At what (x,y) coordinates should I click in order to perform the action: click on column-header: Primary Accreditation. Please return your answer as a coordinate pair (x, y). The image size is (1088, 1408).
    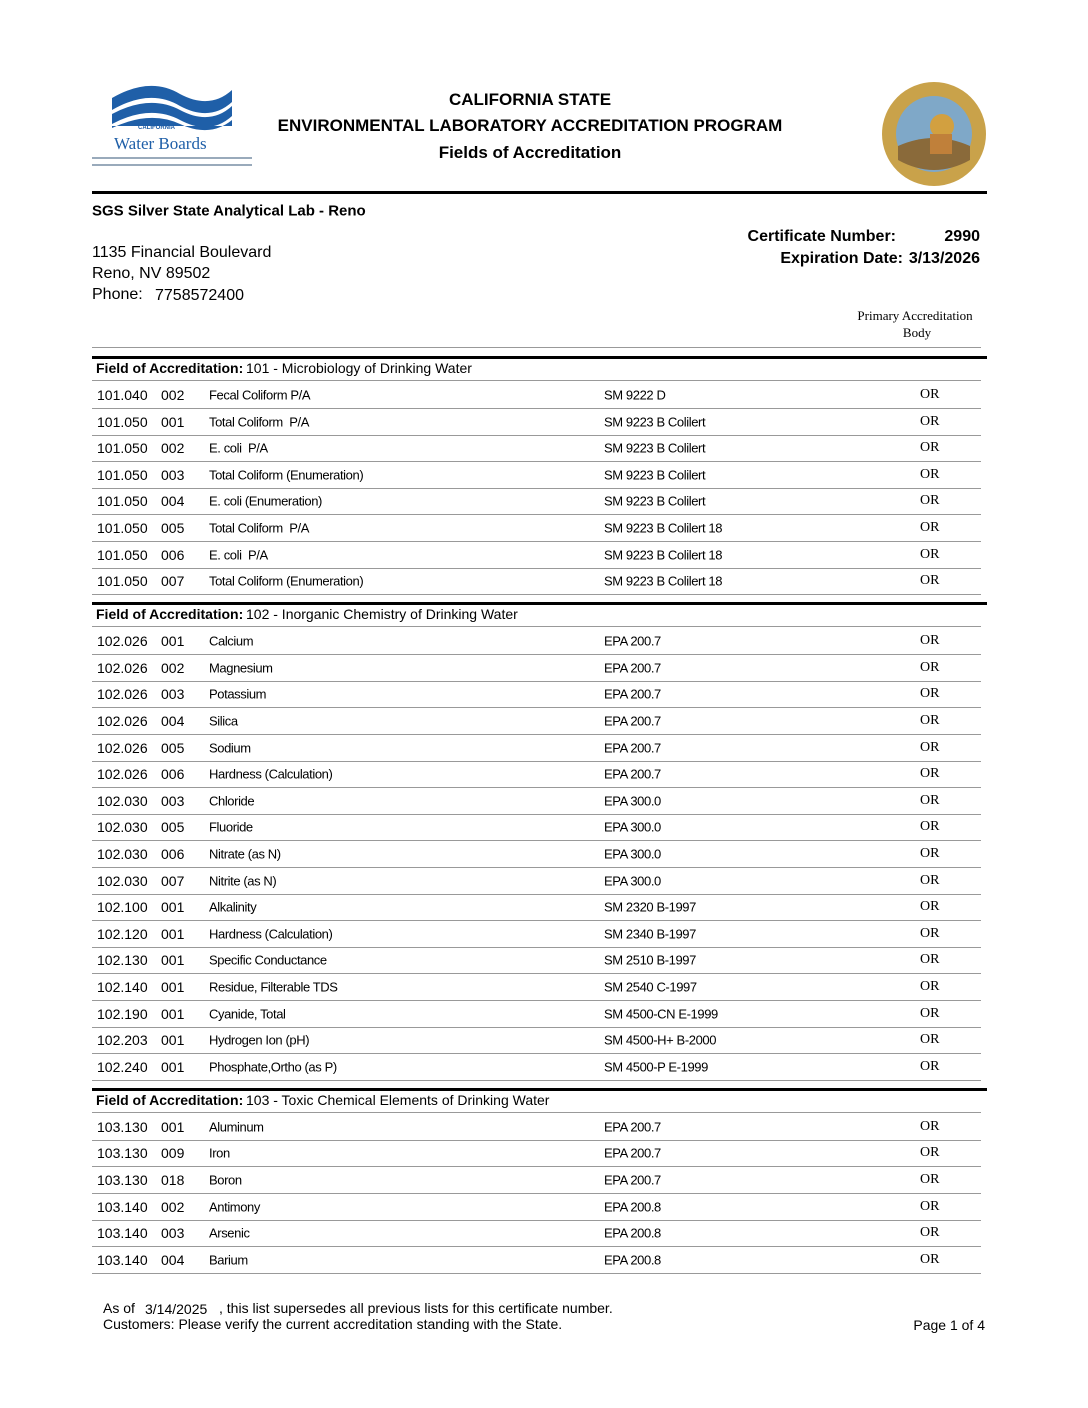
    Looking at the image, I should click on (915, 315).